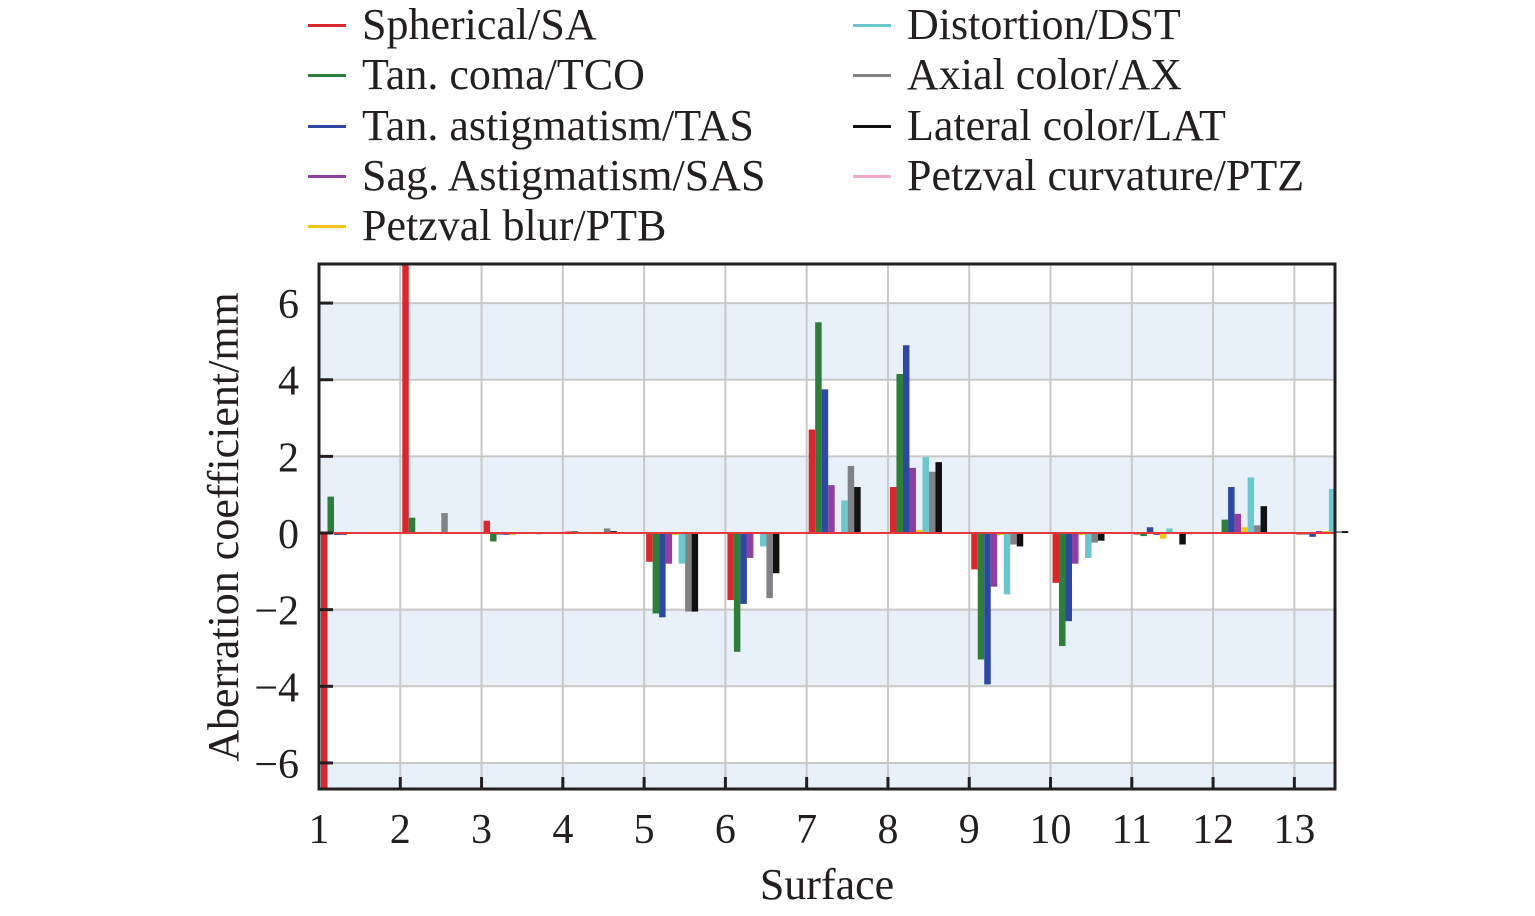 The image size is (1535, 916). I want to click on legend-label-ax: Axial color/AX, so click(1044, 74).